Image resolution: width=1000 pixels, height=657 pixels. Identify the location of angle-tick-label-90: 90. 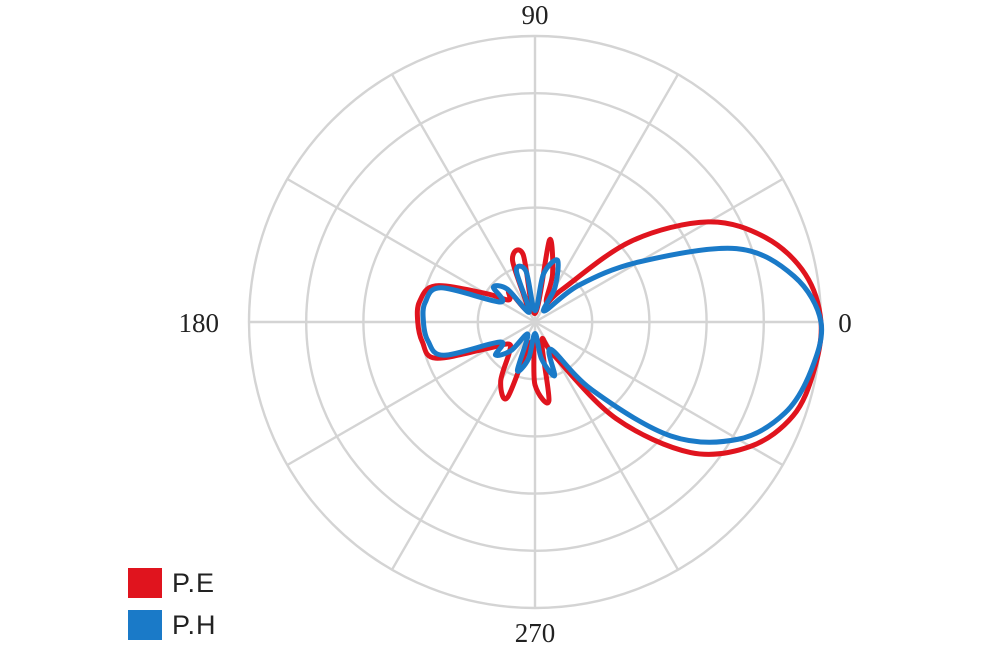
(535, 15).